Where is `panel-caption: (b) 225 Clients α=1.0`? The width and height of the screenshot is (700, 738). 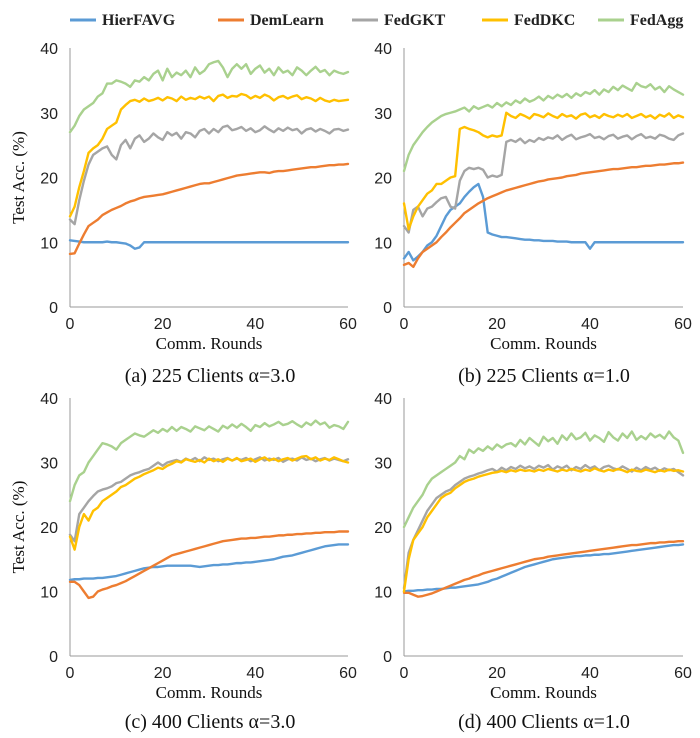
panel-caption: (b) 225 Clients α=1.0 is located at coordinates (544, 376).